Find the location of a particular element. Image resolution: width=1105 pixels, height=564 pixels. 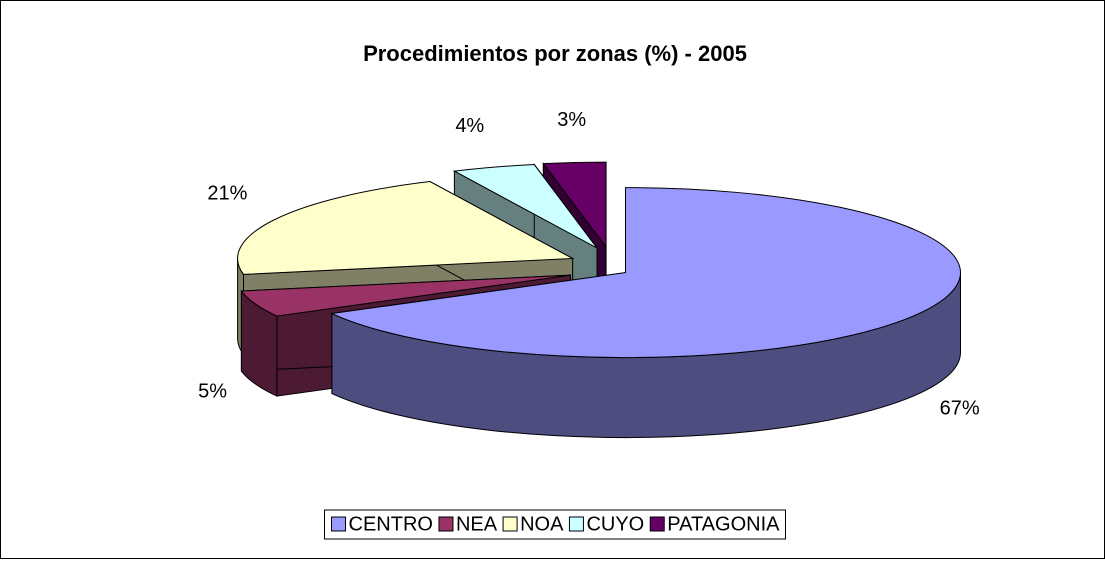

legend-label: CENTRO is located at coordinates (391, 524).